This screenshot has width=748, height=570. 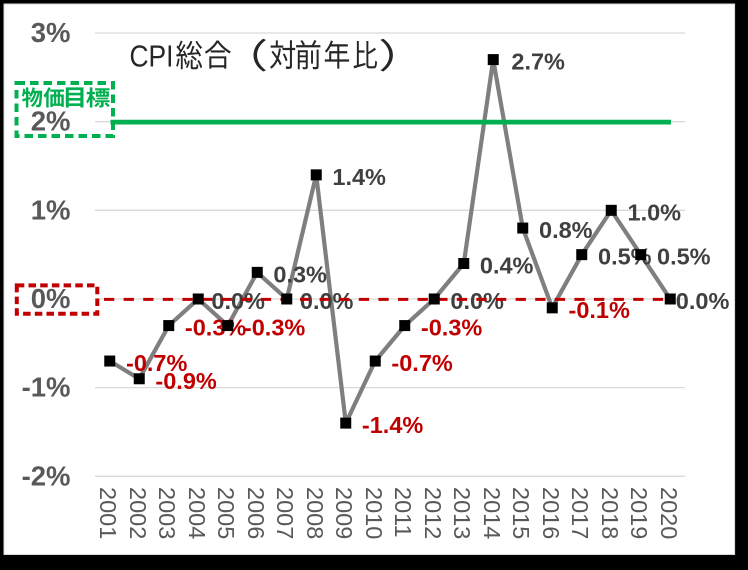 I want to click on svg-text: 0.5%, so click(x=684, y=257).